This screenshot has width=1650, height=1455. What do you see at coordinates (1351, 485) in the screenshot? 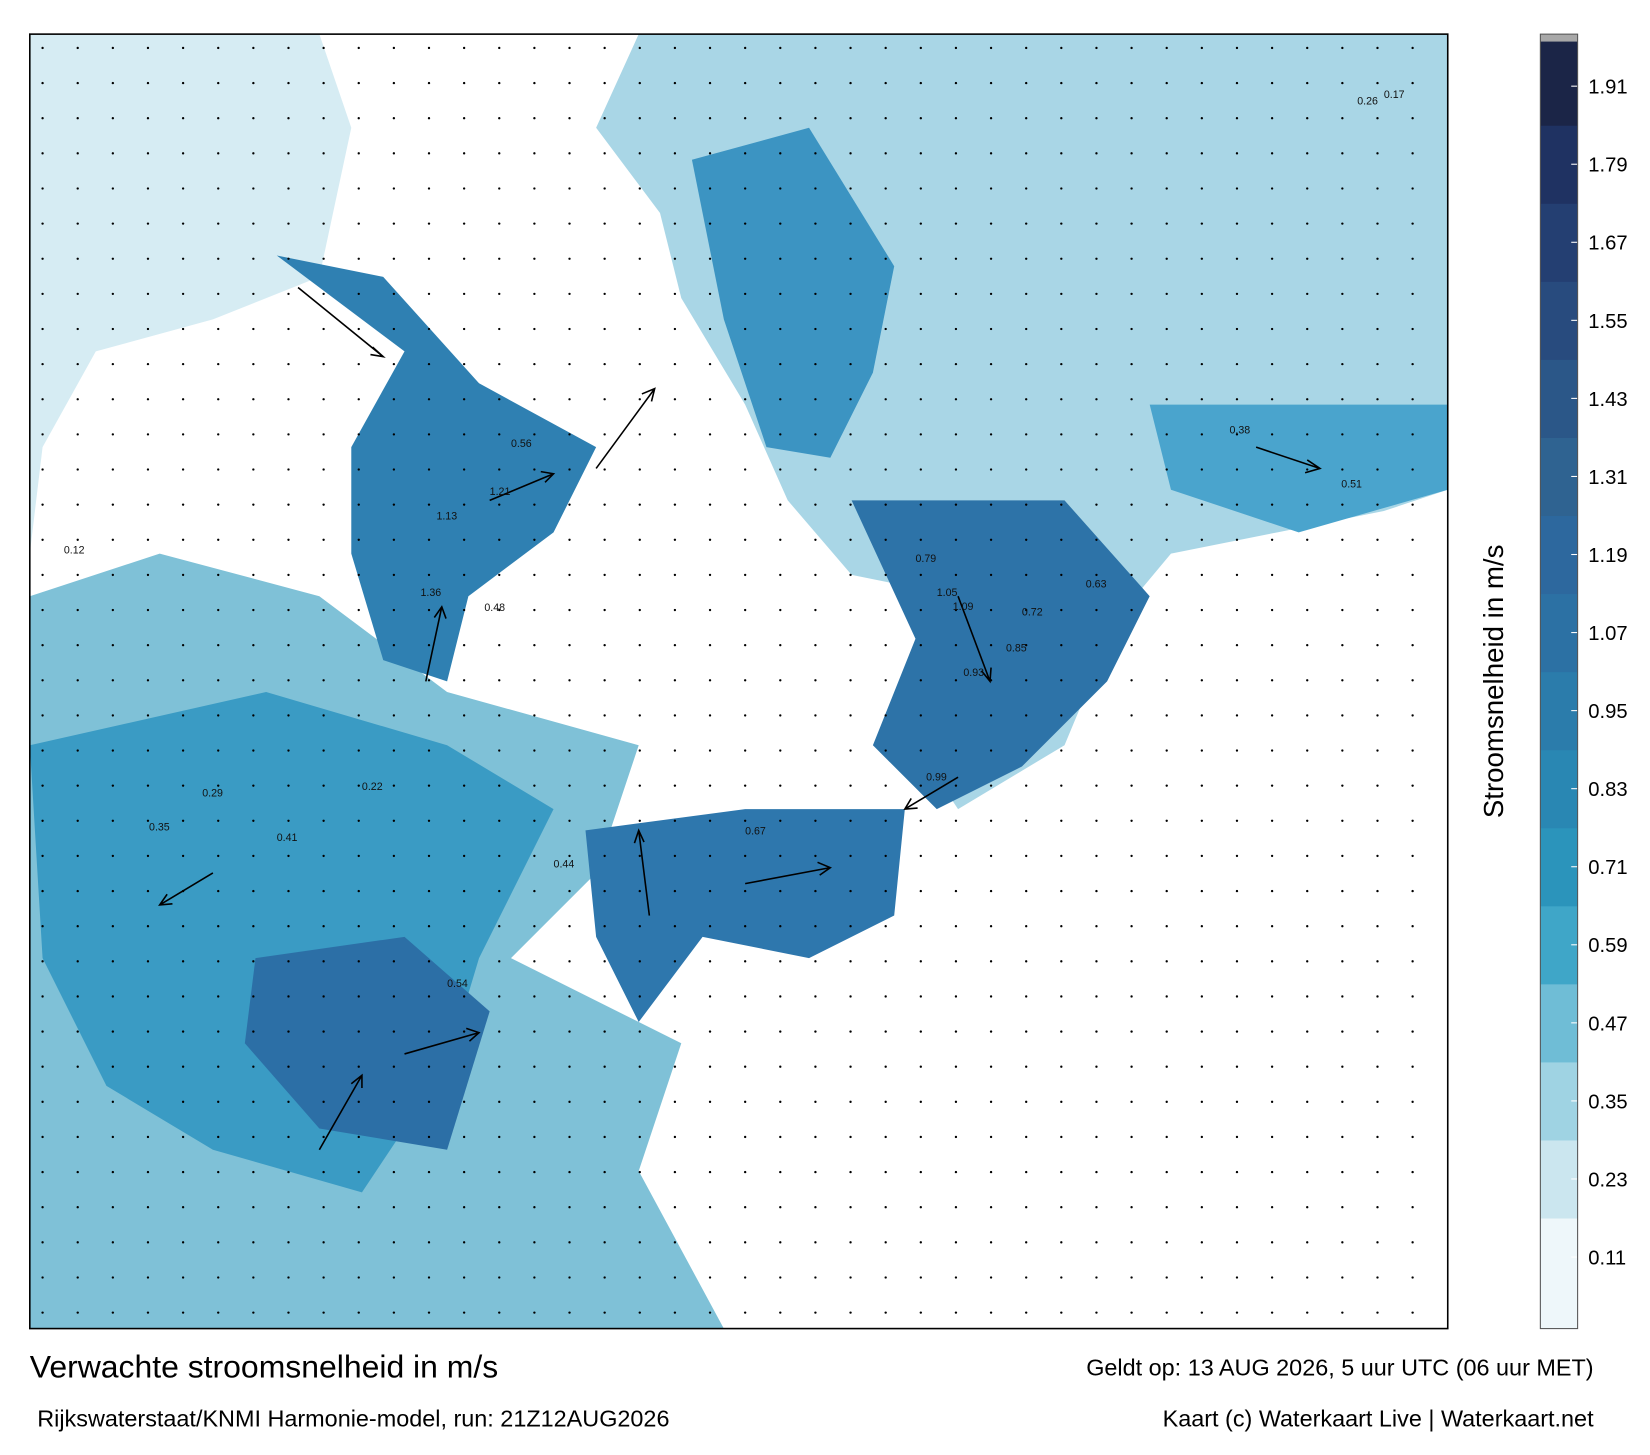
I see `speed-label: 0.51` at bounding box center [1351, 485].